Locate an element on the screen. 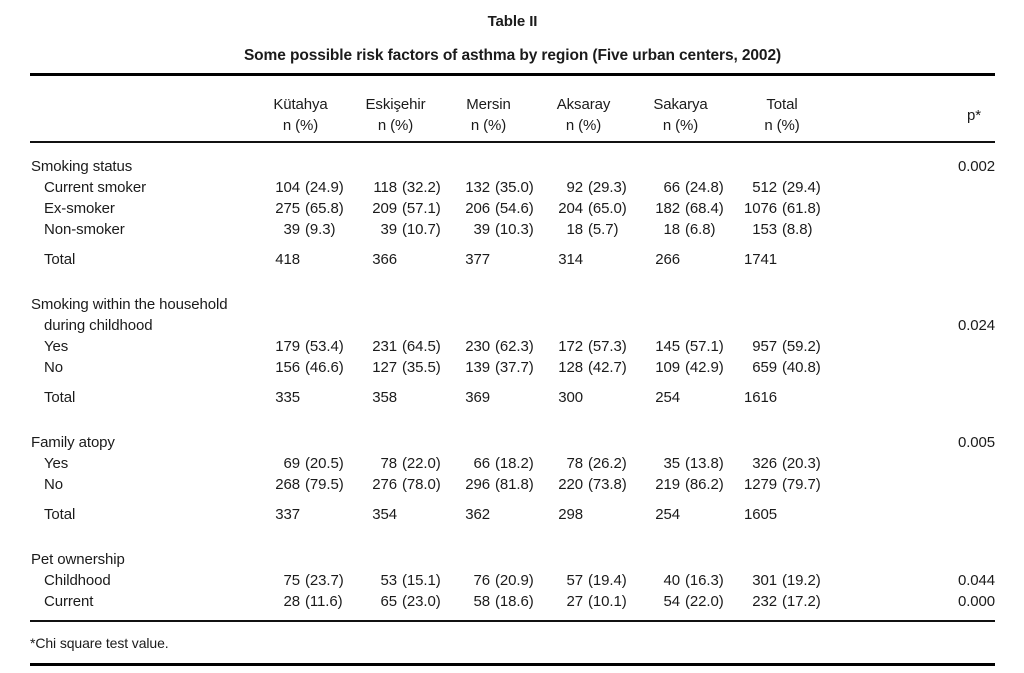 The image size is (1024, 673). value-cell: 27 (10.1) is located at coordinates (583, 601).